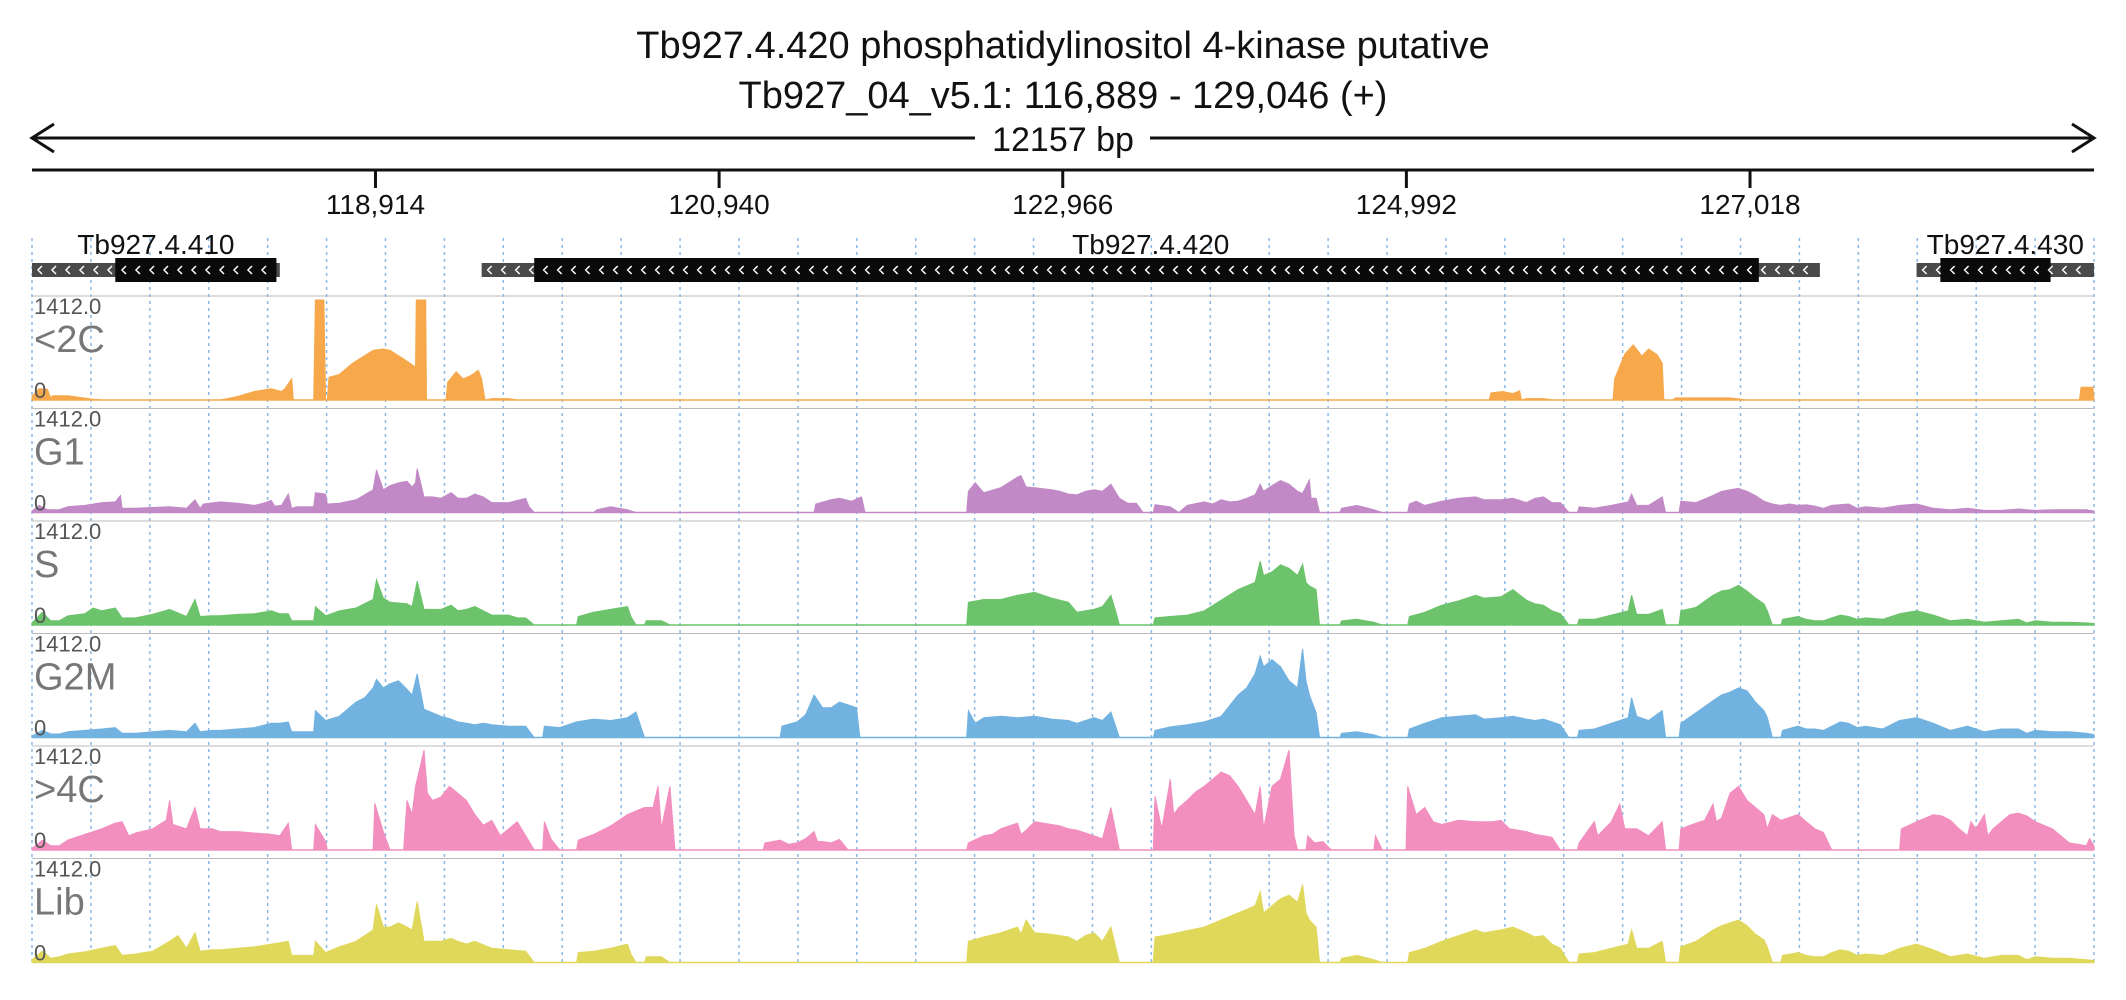 The height and width of the screenshot is (1000, 2126). Describe the element at coordinates (1062, 204) in the screenshot. I see `ruler-tick-label: 122,966` at that location.